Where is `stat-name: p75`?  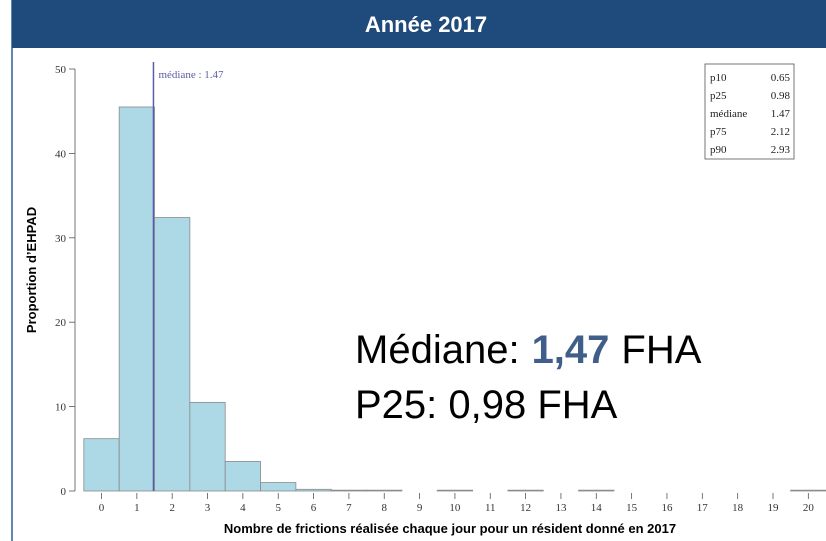 stat-name: p75 is located at coordinates (718, 132).